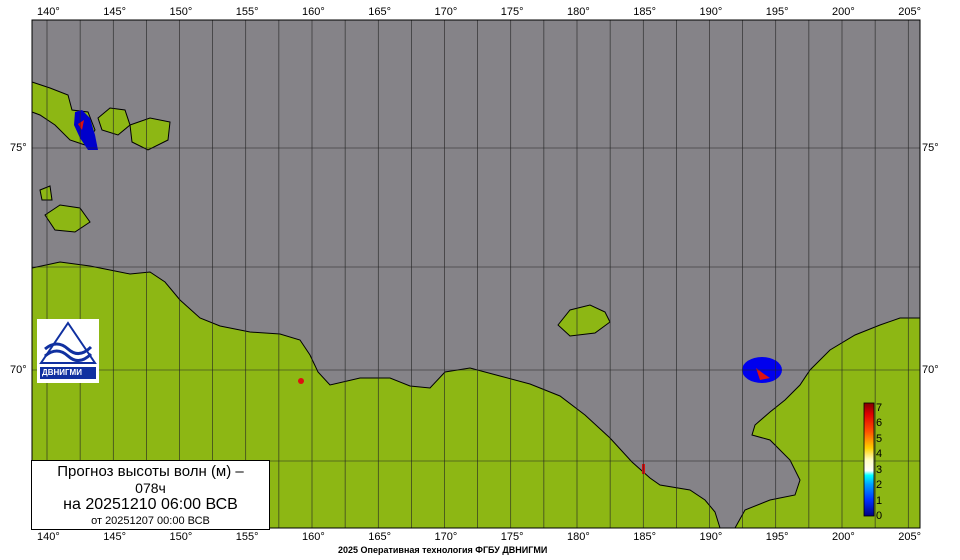  Describe the element at coordinates (930, 370) in the screenshot. I see `lat-label-right-70: 70°` at that location.